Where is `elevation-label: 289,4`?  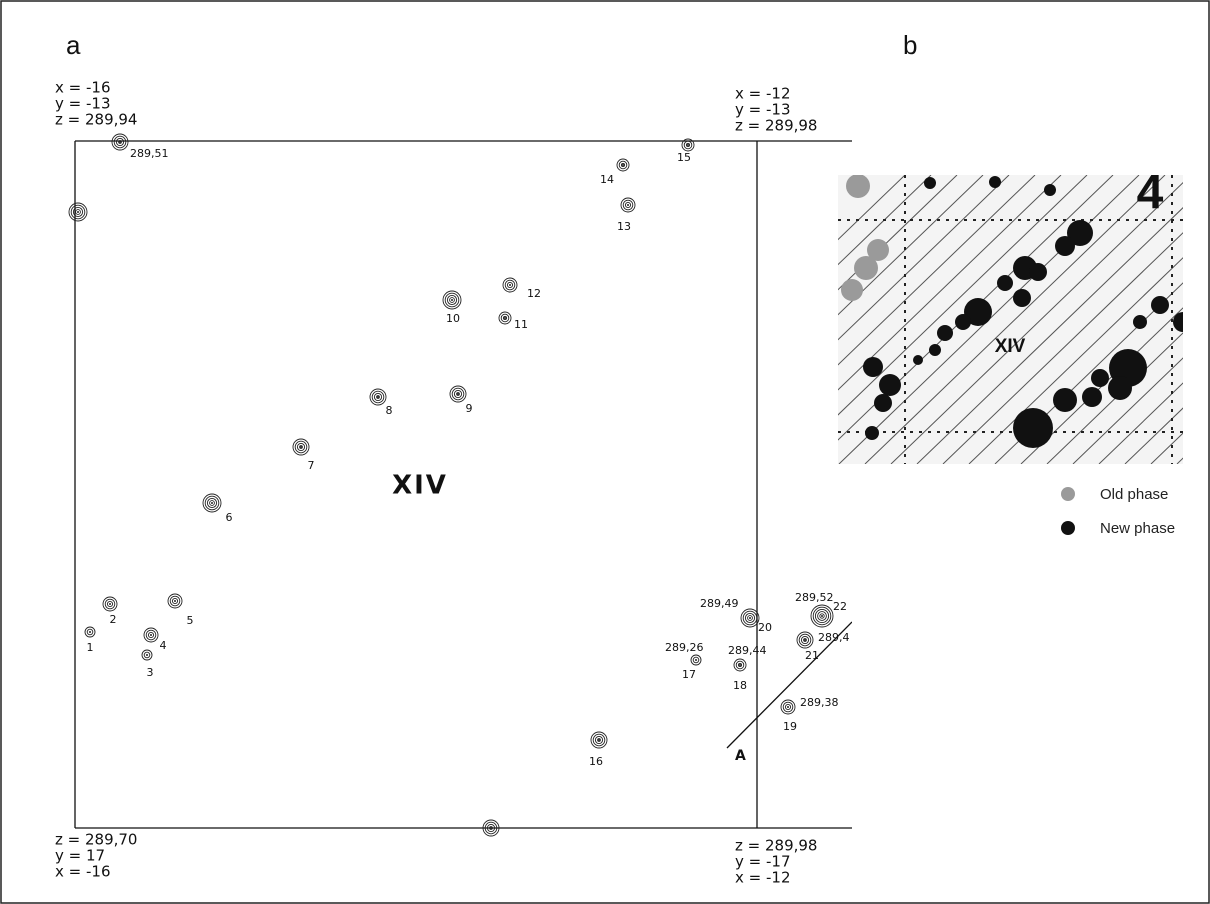 elevation-label: 289,4 is located at coordinates (834, 637).